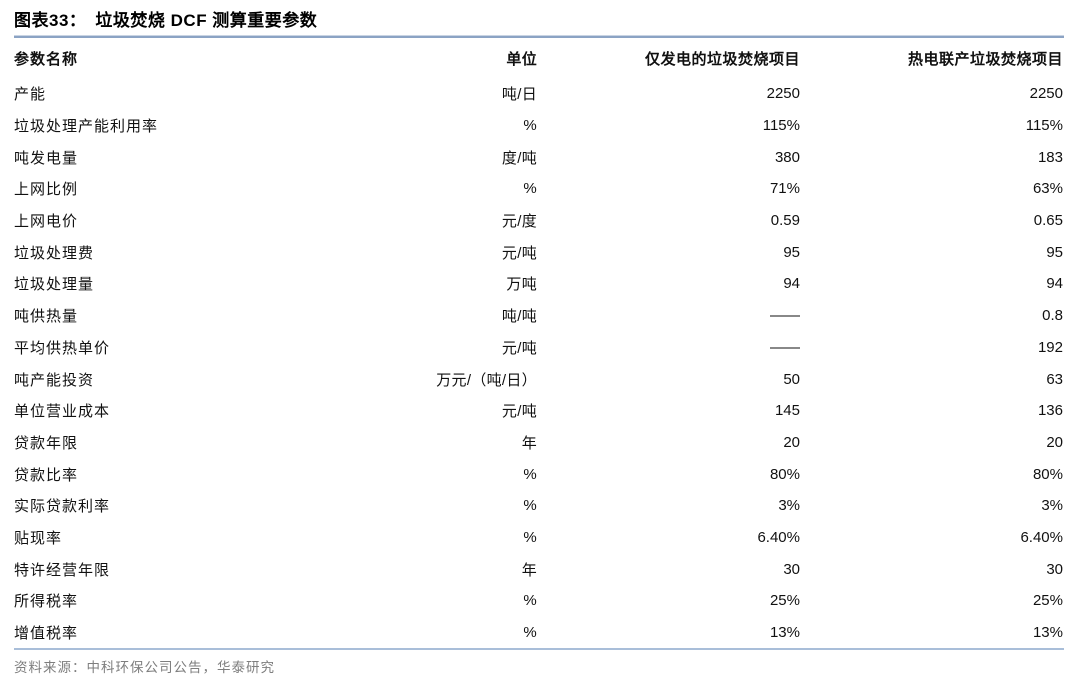  I want to click on param-name-cell: 垃圾处理量, so click(54, 285).